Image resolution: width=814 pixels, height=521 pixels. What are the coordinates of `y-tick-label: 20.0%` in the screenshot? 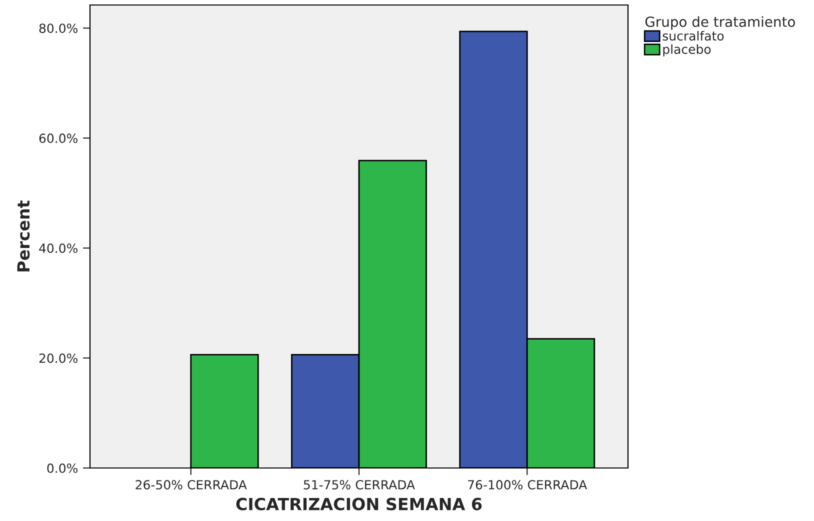 It's located at (58, 358).